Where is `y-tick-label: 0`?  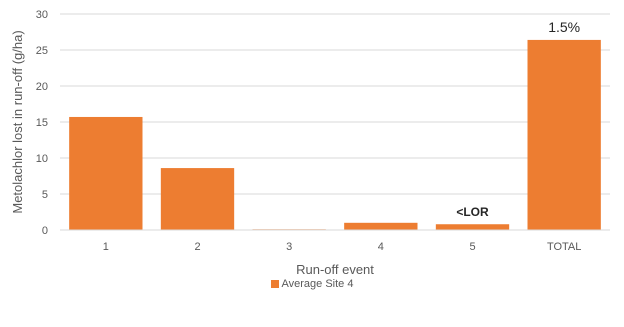 y-tick-label: 0 is located at coordinates (45, 231).